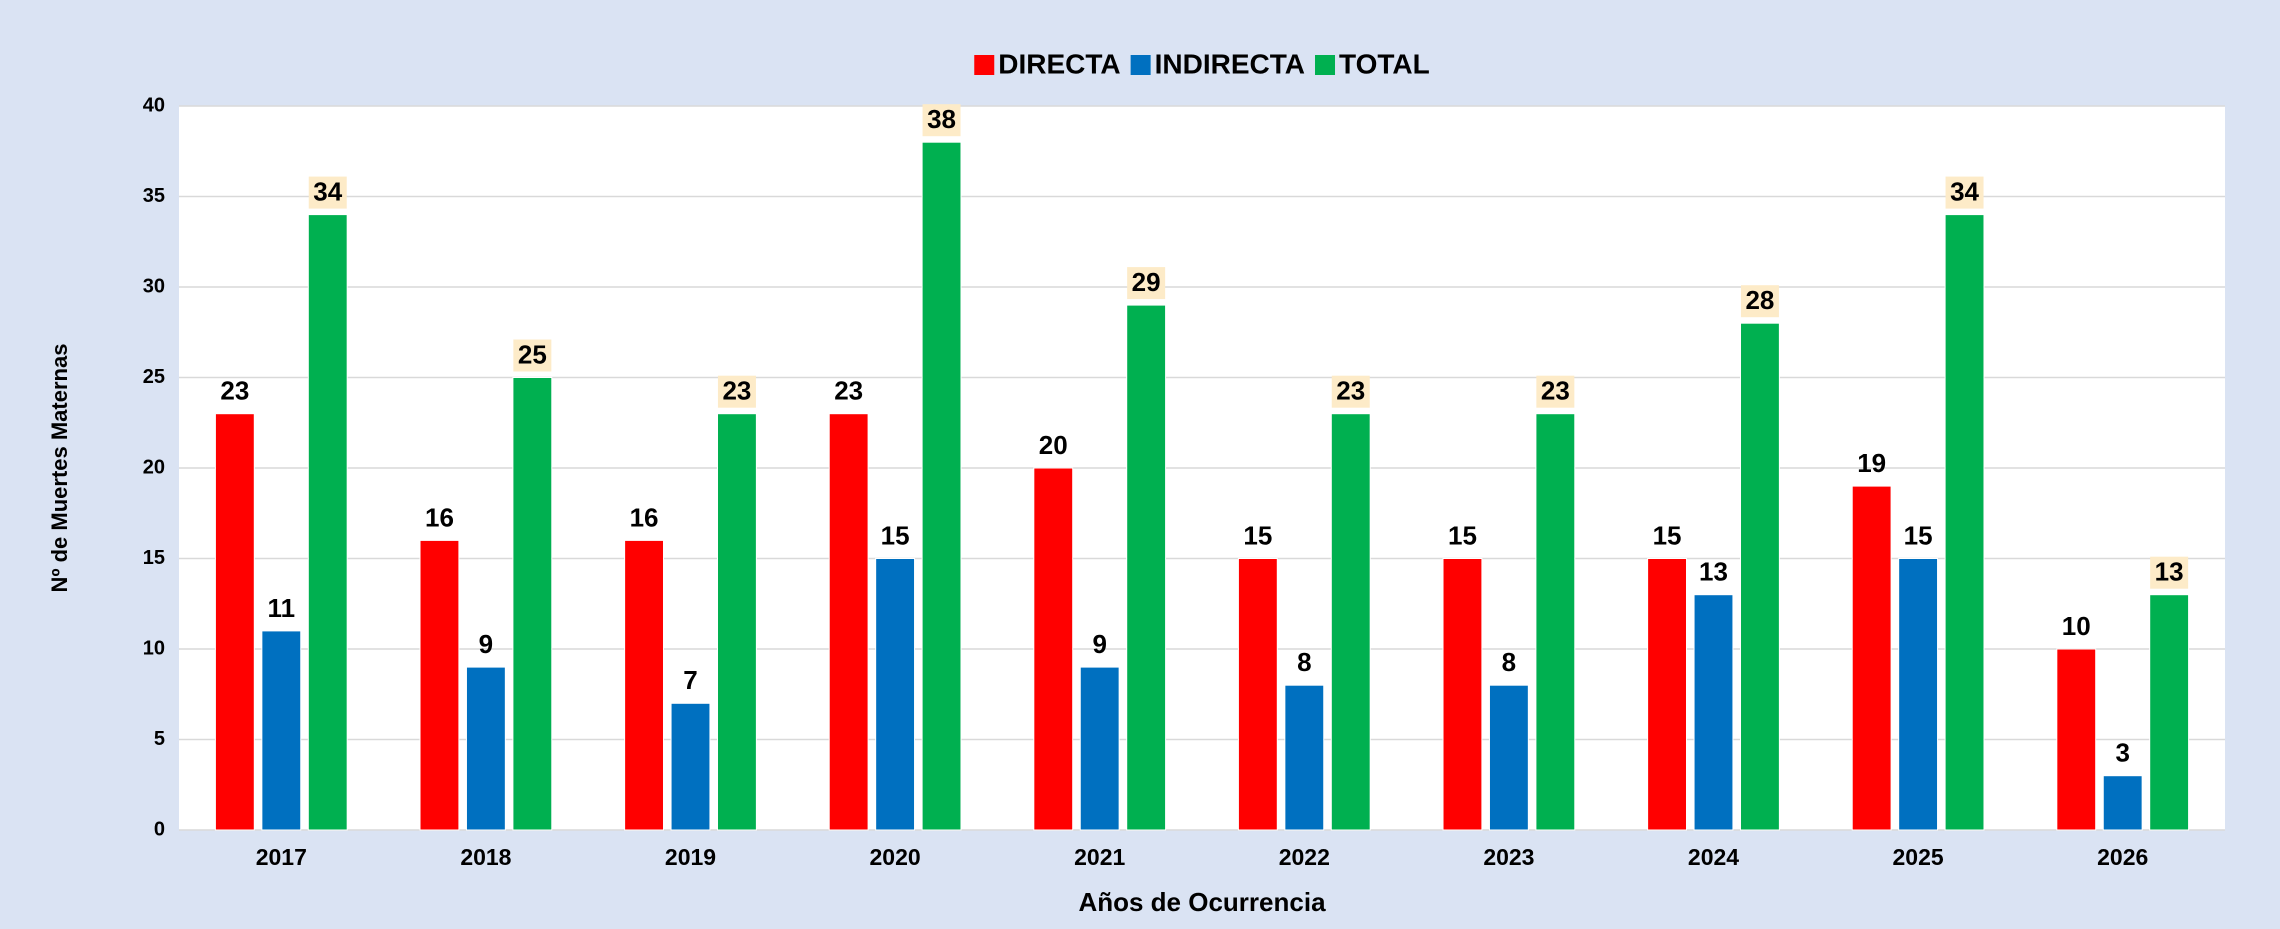 This screenshot has height=929, width=2280. Describe the element at coordinates (159, 829) in the screenshot. I see `y-tick-label: 0` at that location.